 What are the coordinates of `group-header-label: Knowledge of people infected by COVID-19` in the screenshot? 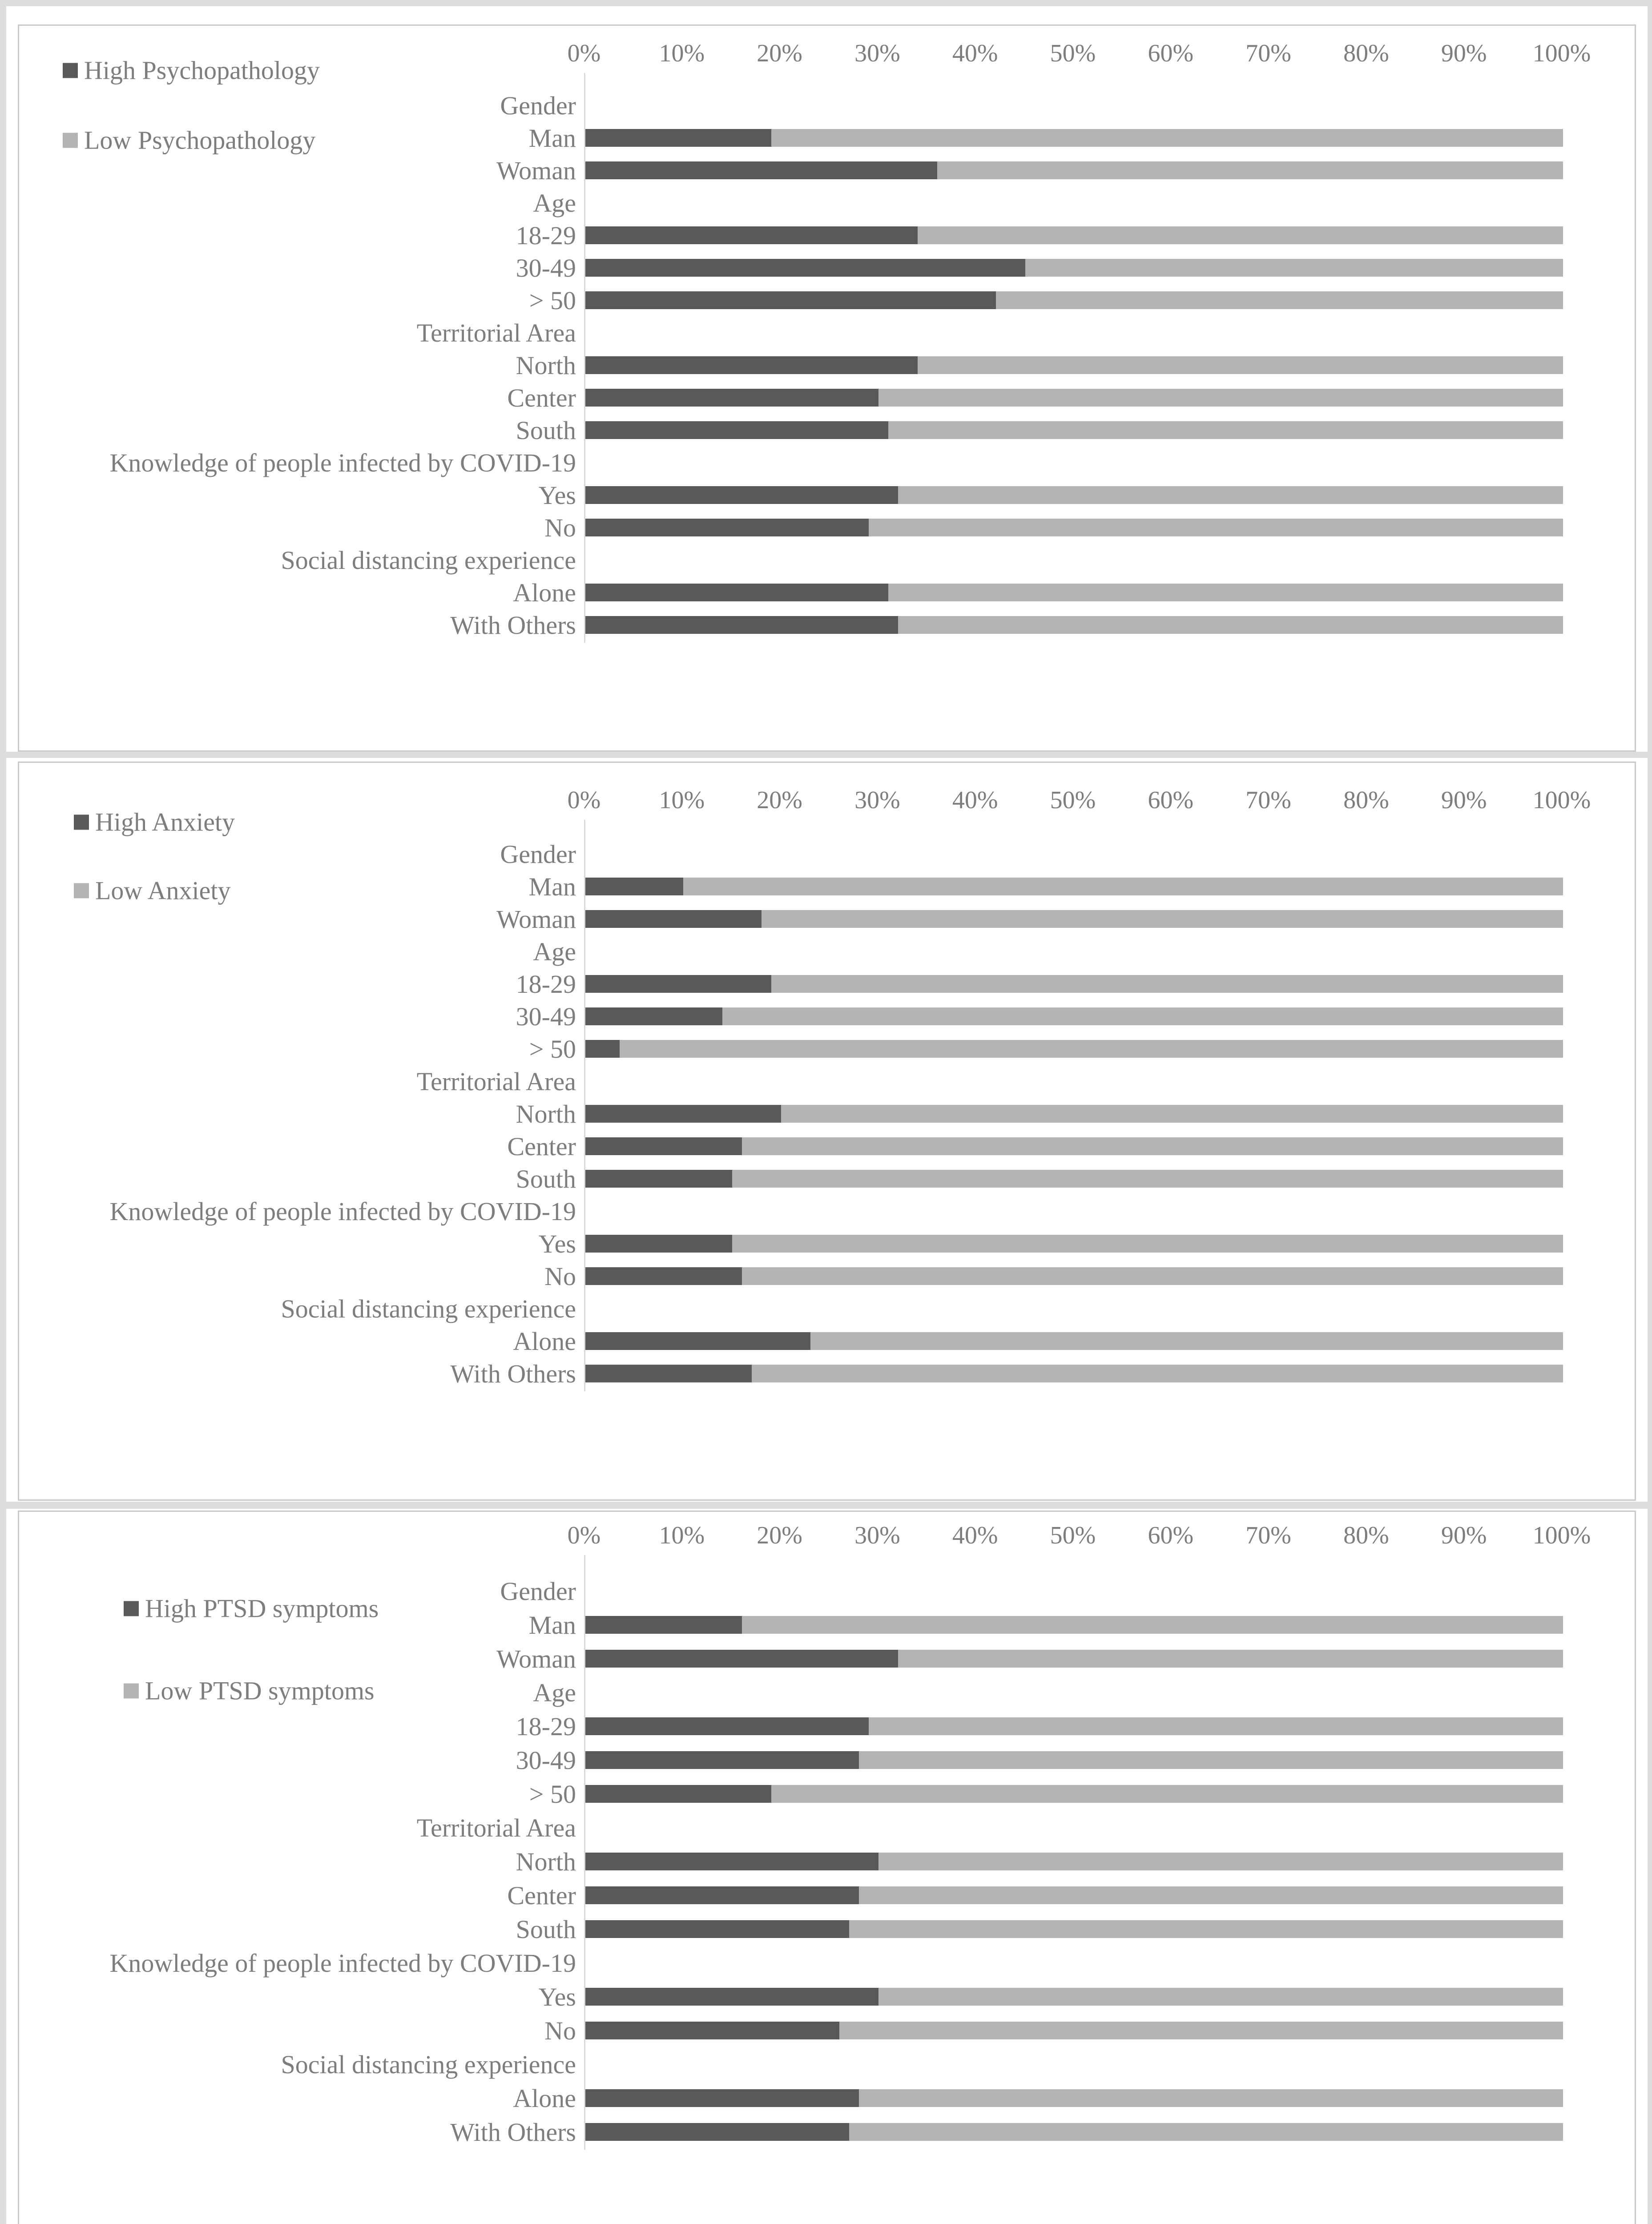 It's located at (342, 462).